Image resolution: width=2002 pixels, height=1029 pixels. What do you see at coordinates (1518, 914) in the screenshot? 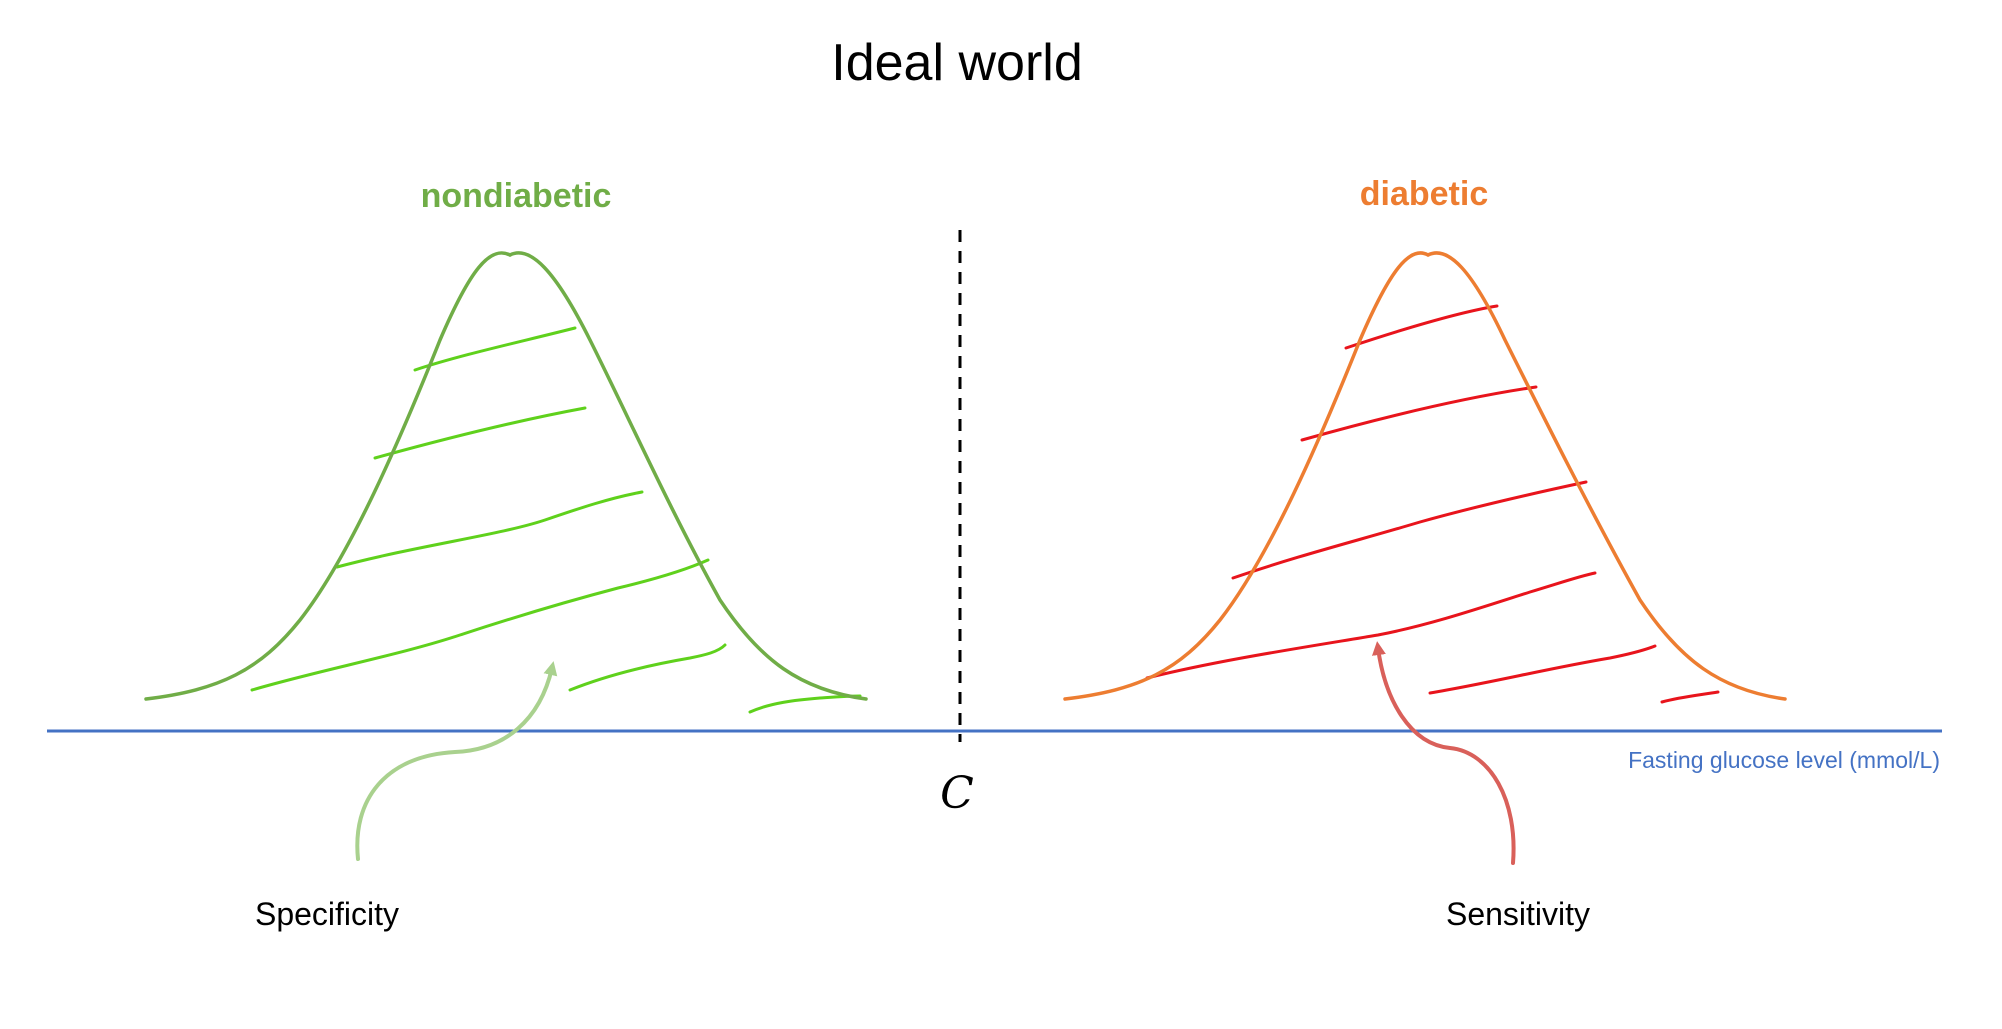
I see `sensitivity-label: Sensitivity` at bounding box center [1518, 914].